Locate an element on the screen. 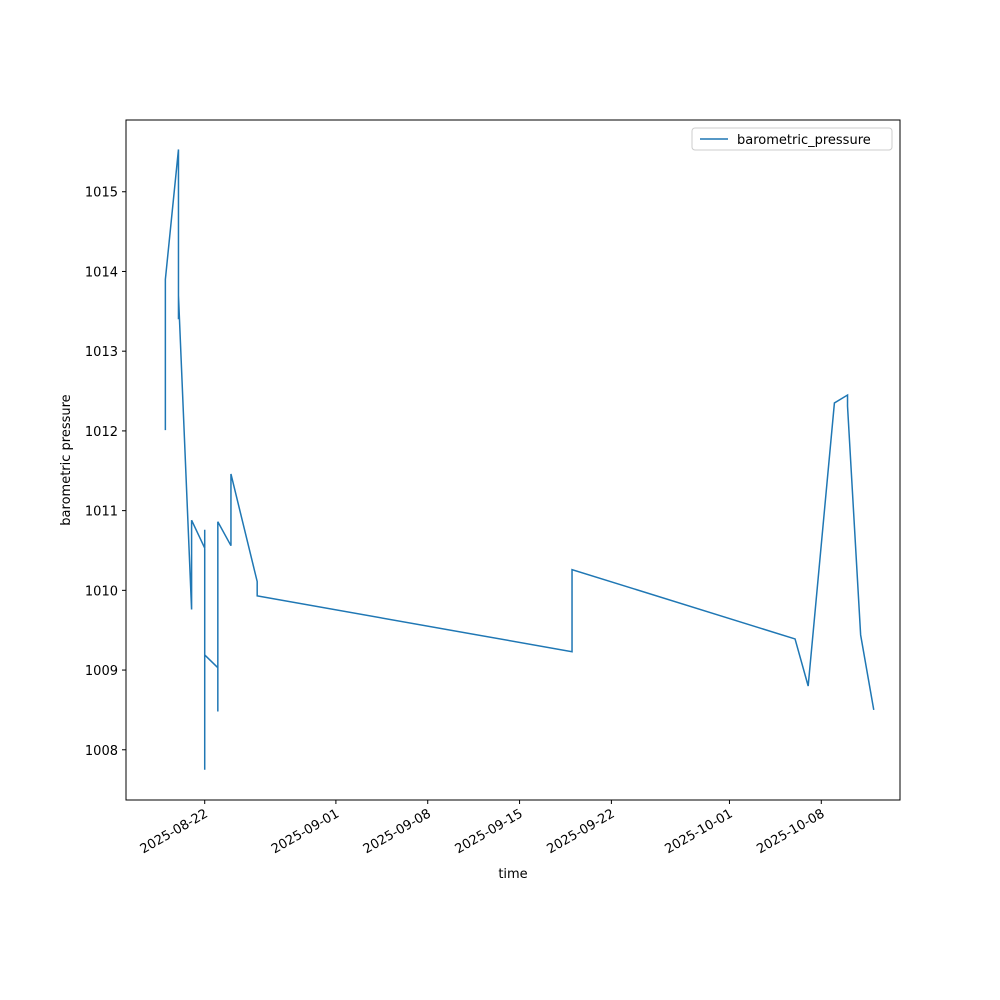  y-tick-label: 1015 is located at coordinates (101, 193).